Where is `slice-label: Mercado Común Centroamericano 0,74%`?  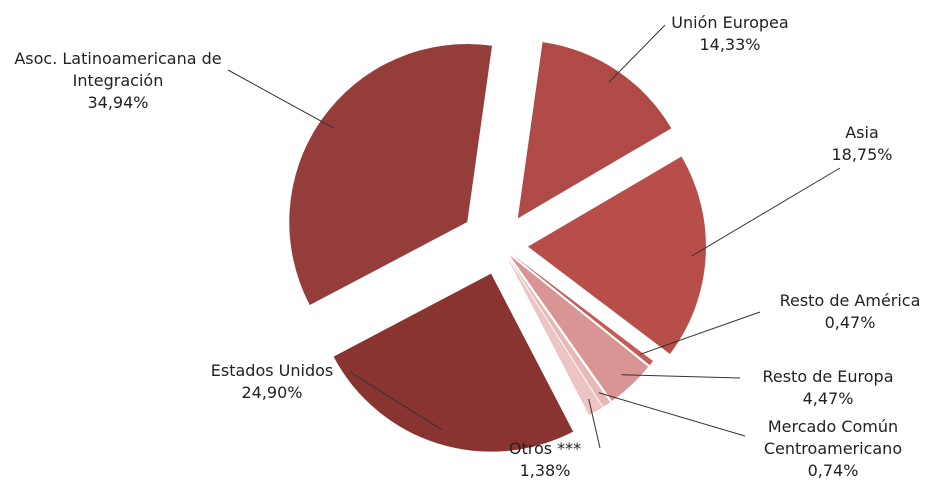 slice-label: Mercado Común Centroamericano 0,74% is located at coordinates (833, 449).